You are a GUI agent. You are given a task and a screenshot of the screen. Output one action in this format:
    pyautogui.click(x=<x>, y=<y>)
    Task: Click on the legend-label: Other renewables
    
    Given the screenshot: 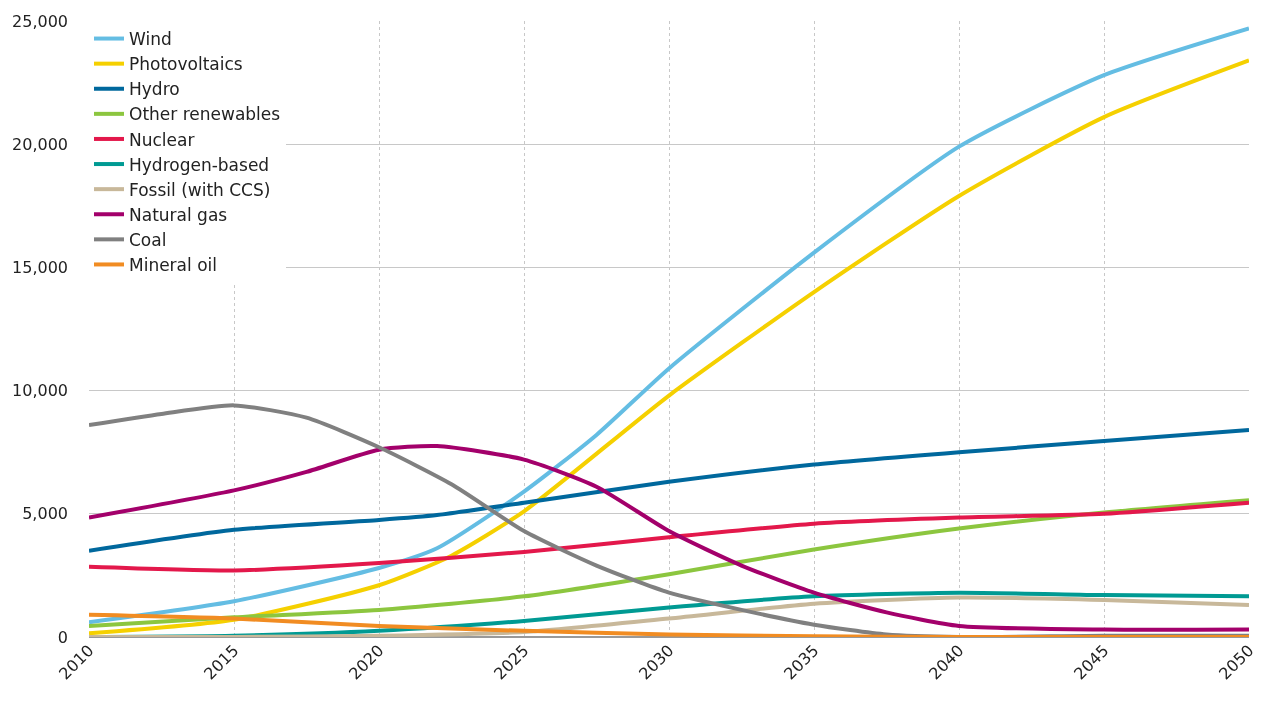 What is the action you would take?
    pyautogui.click(x=205, y=114)
    